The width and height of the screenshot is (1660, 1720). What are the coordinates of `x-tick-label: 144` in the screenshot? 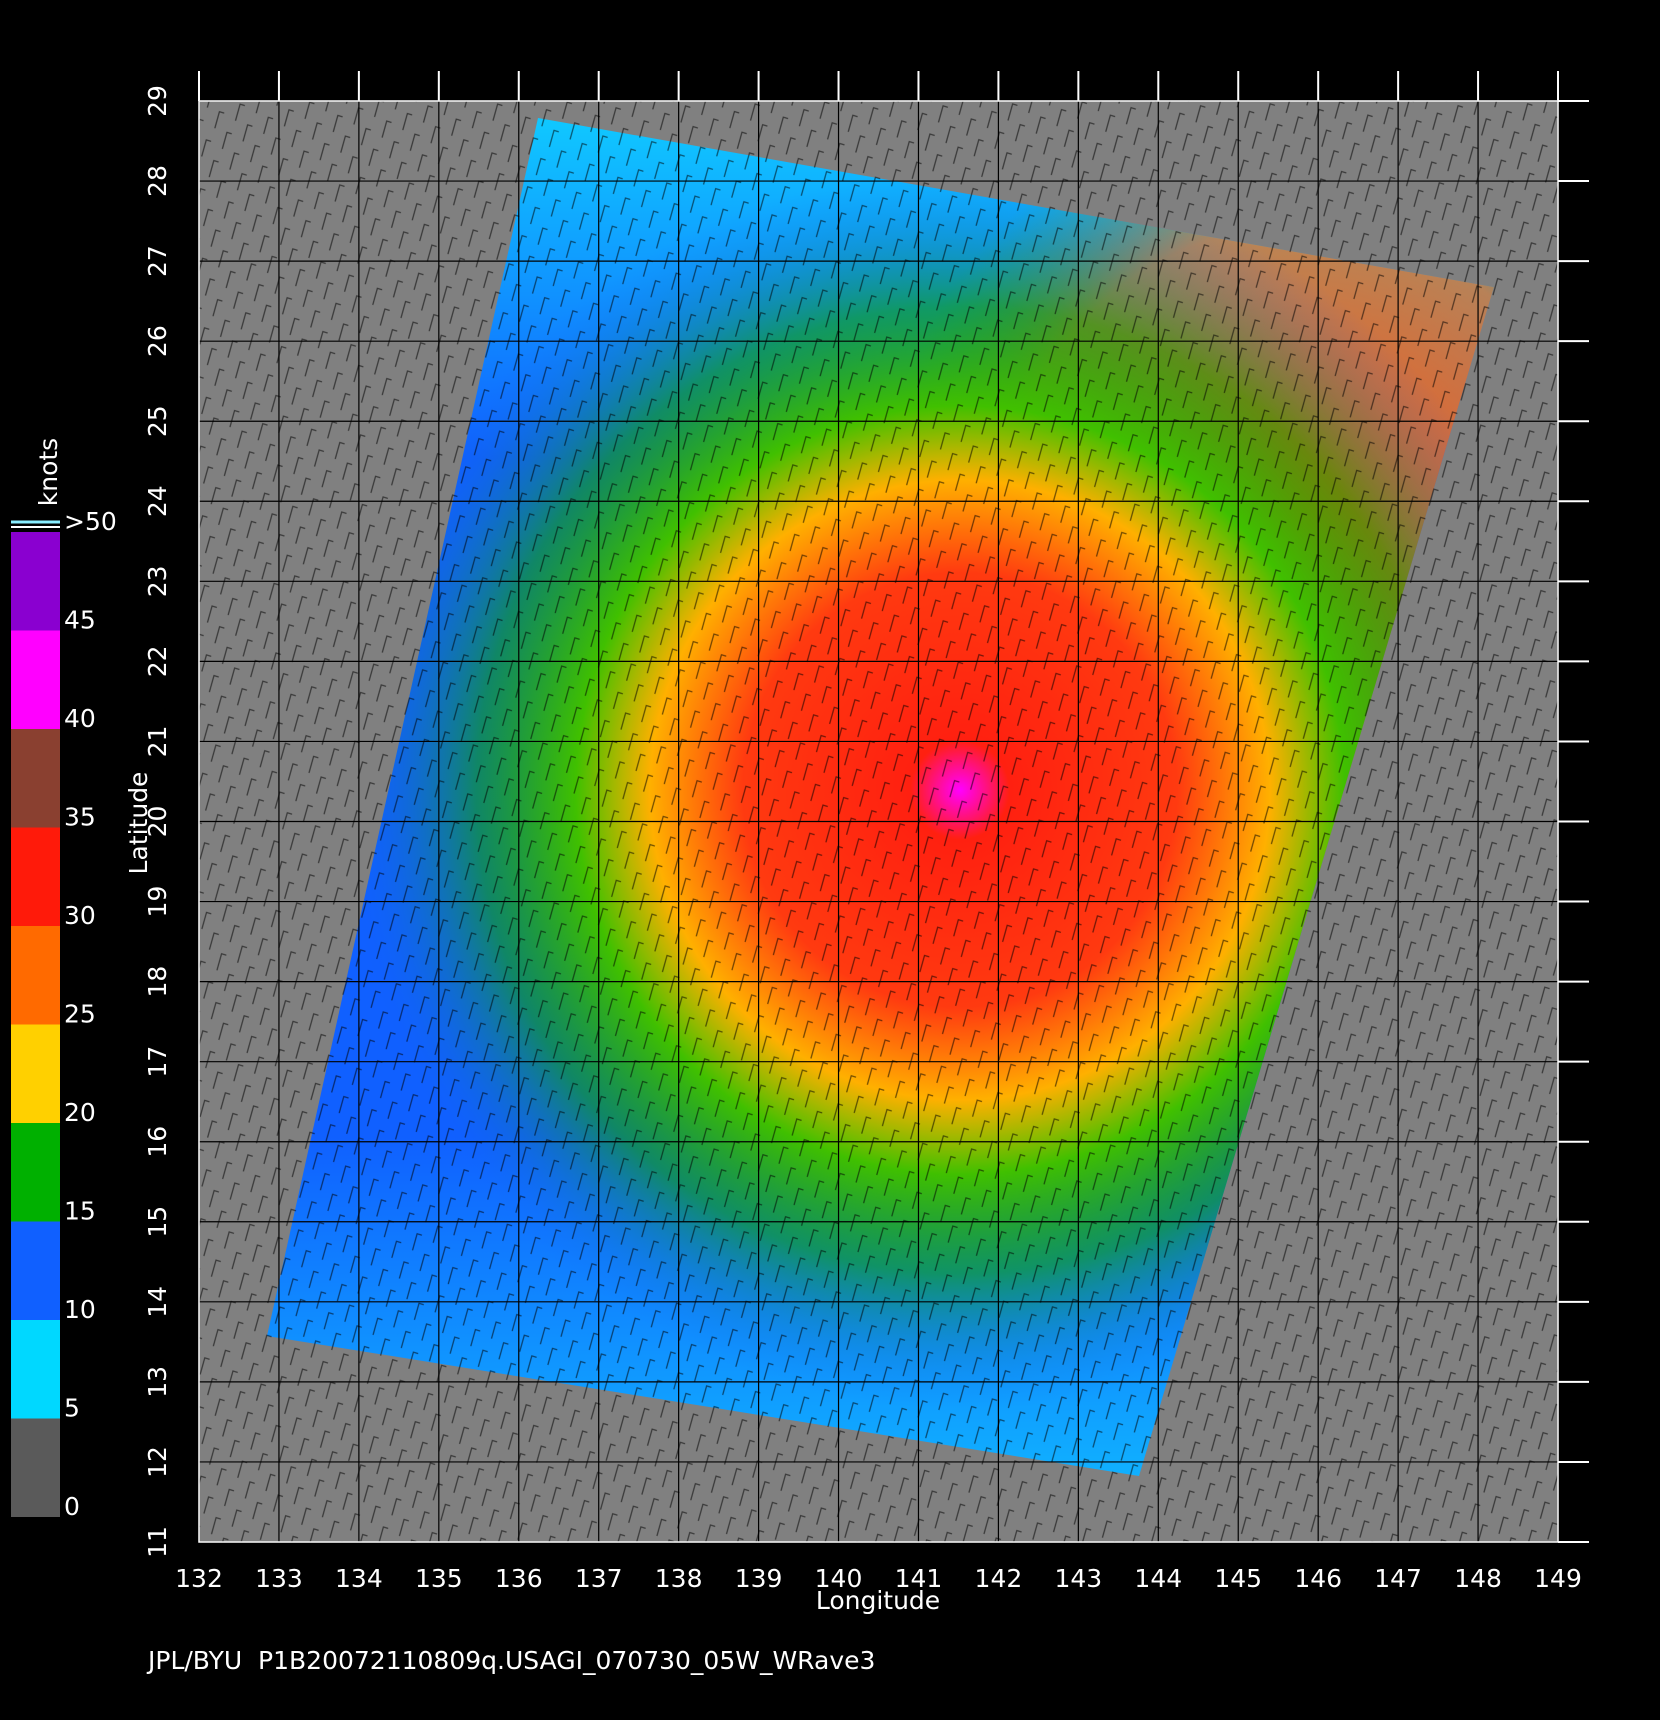 It's located at (1158, 1578).